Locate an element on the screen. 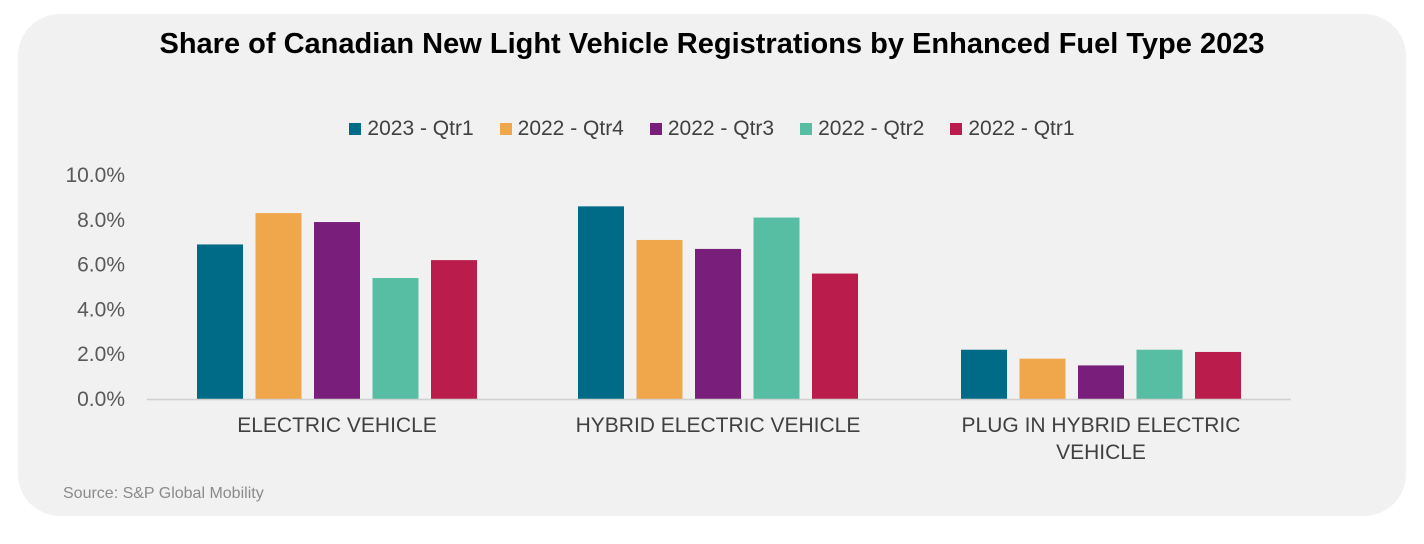 Image resolution: width=1424 pixels, height=544 pixels. x-category-label-line: VEHICLE is located at coordinates (1101, 452).